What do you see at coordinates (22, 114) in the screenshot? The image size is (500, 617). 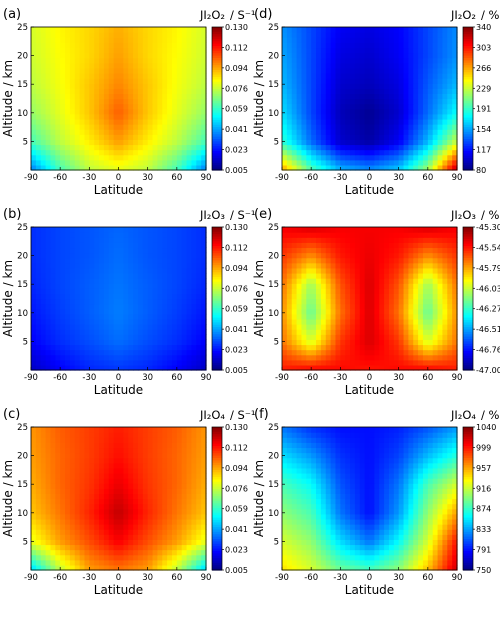 I see `y-tick-label: 10` at bounding box center [22, 114].